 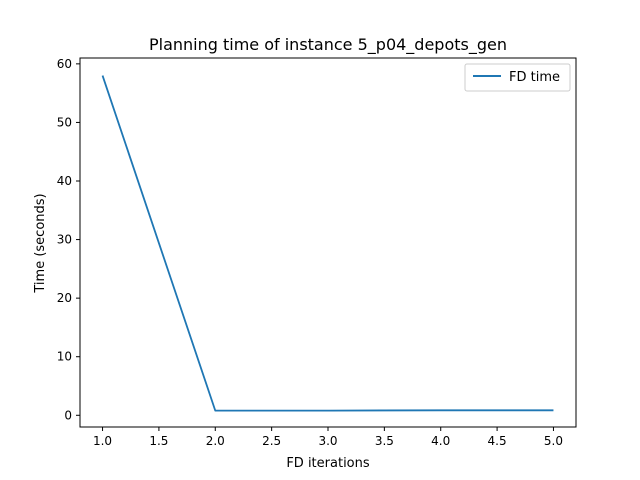 I want to click on y-tick-label: 30, so click(x=64, y=240).